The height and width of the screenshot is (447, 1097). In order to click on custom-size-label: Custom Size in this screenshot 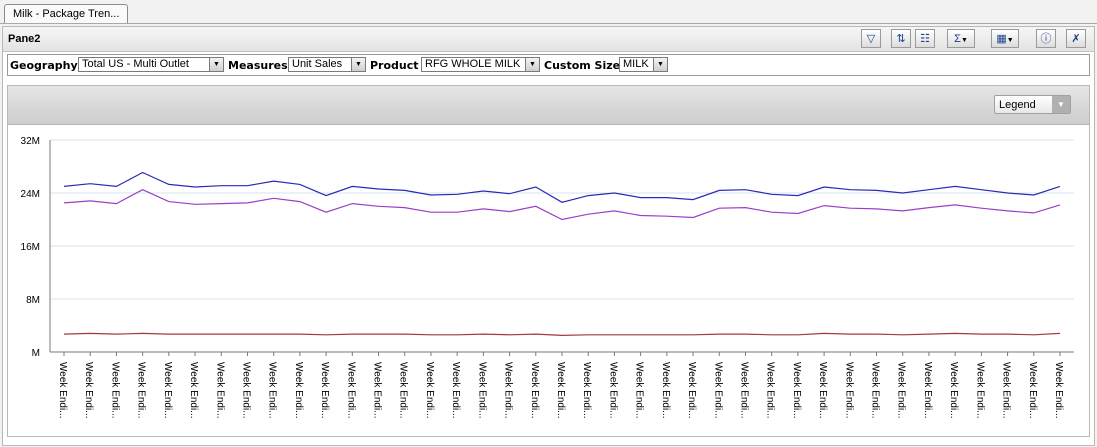, I will do `click(582, 65)`.